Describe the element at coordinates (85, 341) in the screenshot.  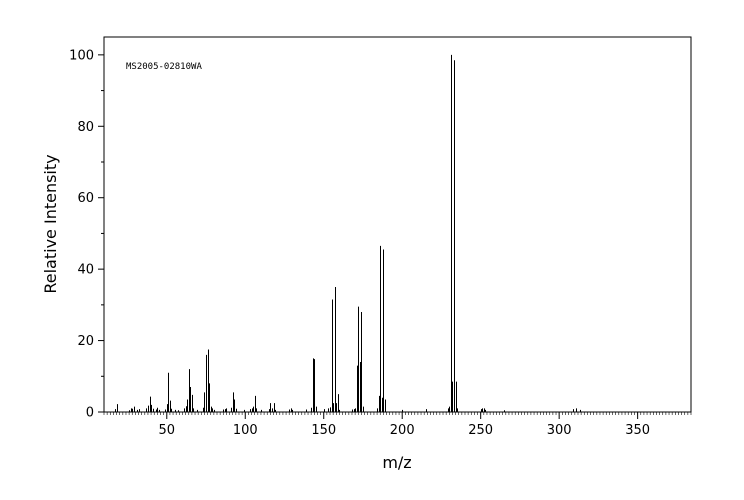
I see `y-tick-label: 20` at that location.